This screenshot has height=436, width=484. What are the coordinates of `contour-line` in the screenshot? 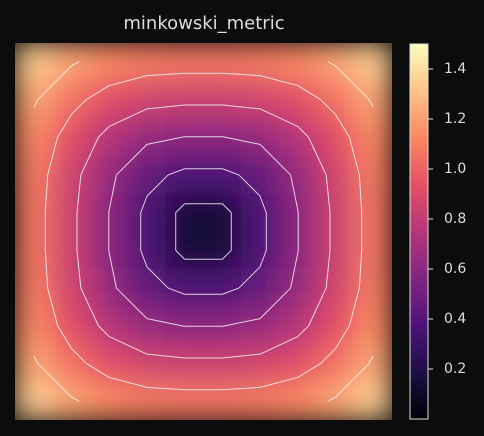 It's located at (203, 231).